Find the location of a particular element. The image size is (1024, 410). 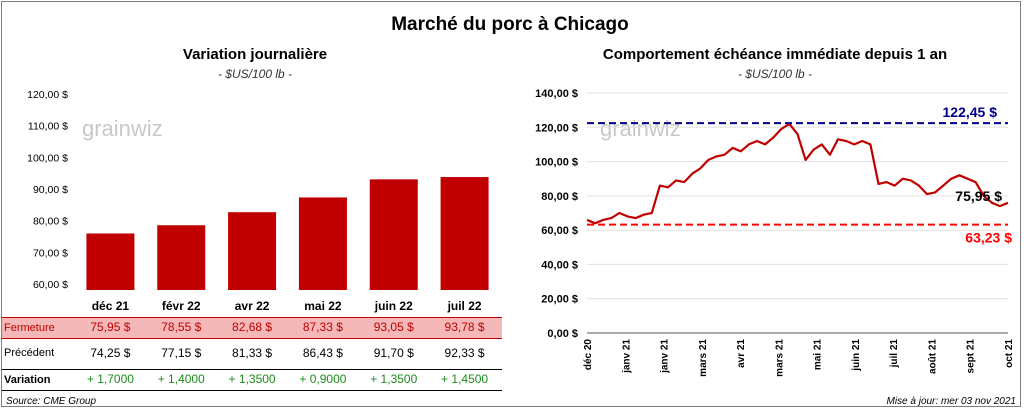

table-cell: + 1,4000 is located at coordinates (181, 379).